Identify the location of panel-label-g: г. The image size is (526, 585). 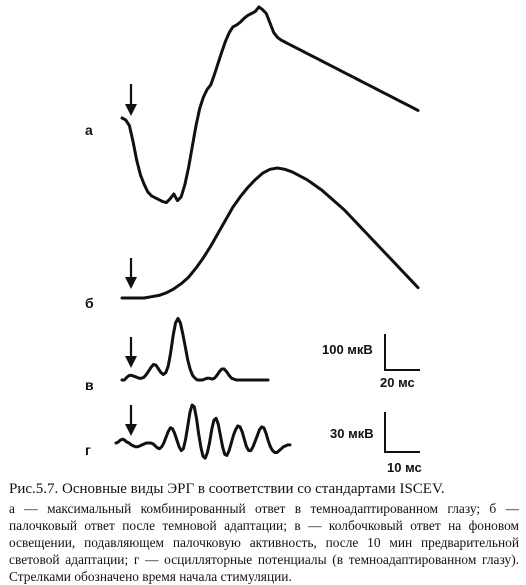
(88, 450).